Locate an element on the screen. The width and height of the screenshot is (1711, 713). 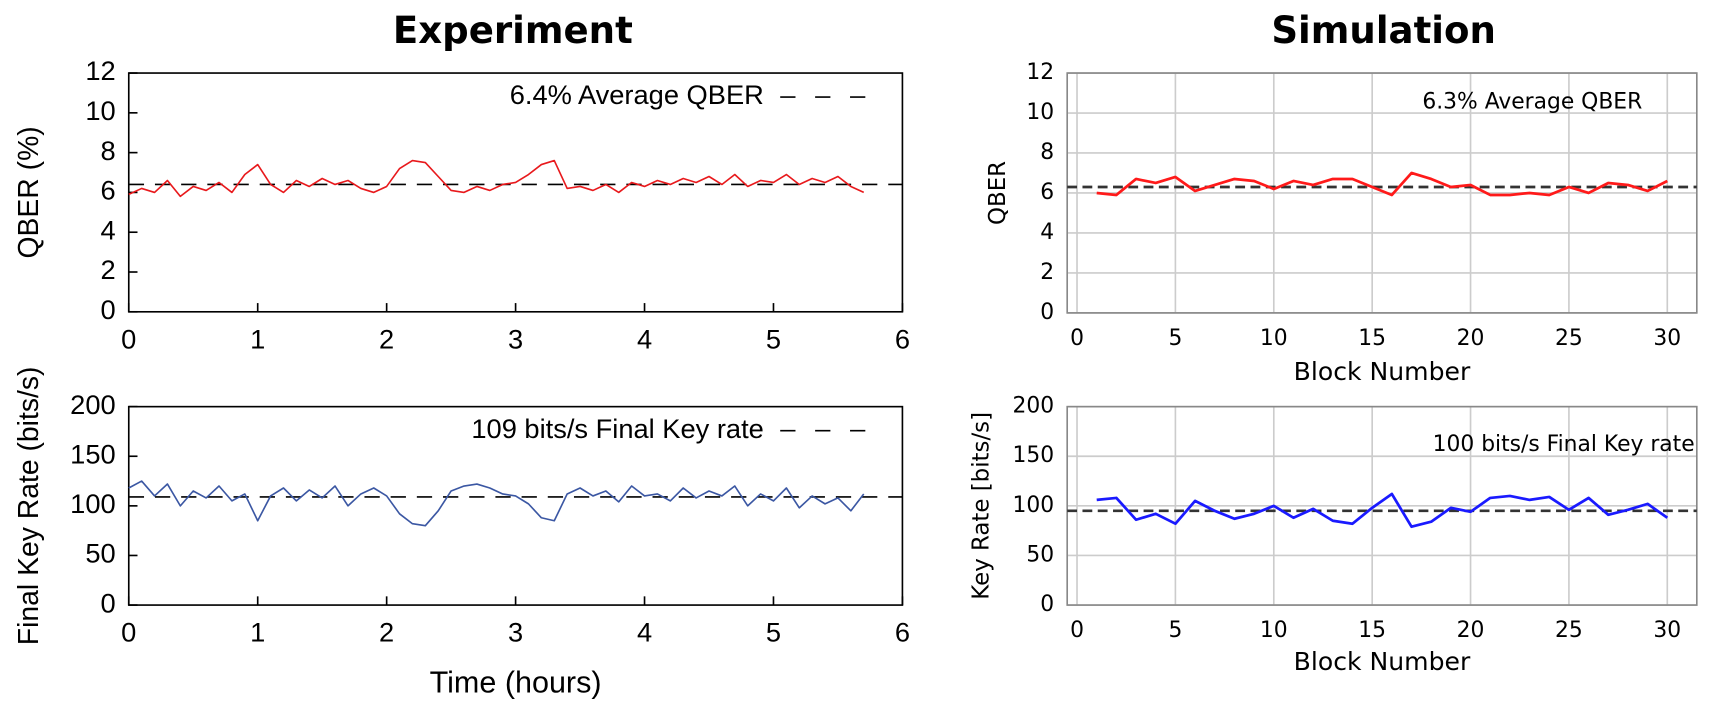
y-axis-label: Key Rate [bits/s] is located at coordinates (982, 506).